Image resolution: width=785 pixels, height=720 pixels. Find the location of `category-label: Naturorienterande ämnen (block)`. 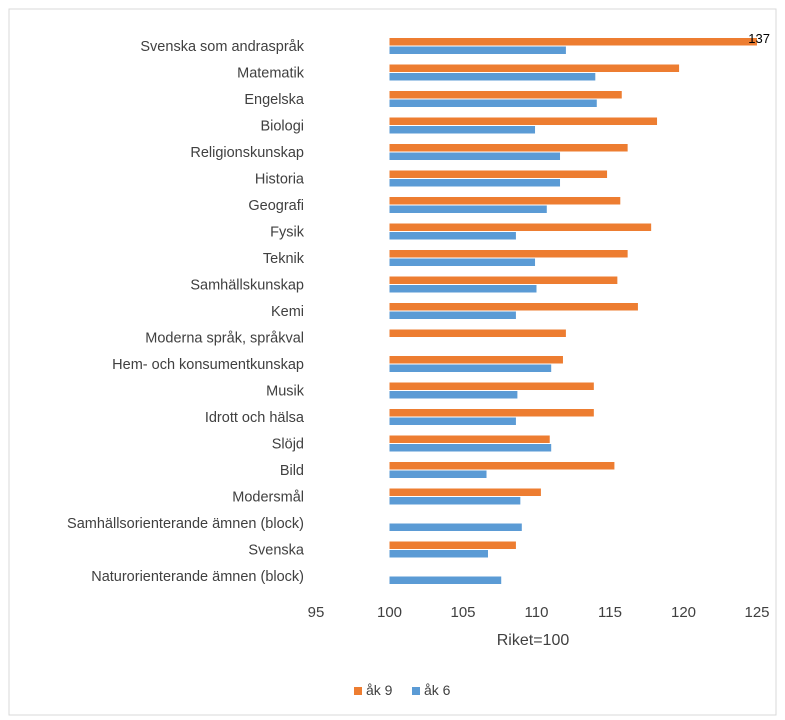

category-label: Naturorienterande ämnen (block) is located at coordinates (197, 577).